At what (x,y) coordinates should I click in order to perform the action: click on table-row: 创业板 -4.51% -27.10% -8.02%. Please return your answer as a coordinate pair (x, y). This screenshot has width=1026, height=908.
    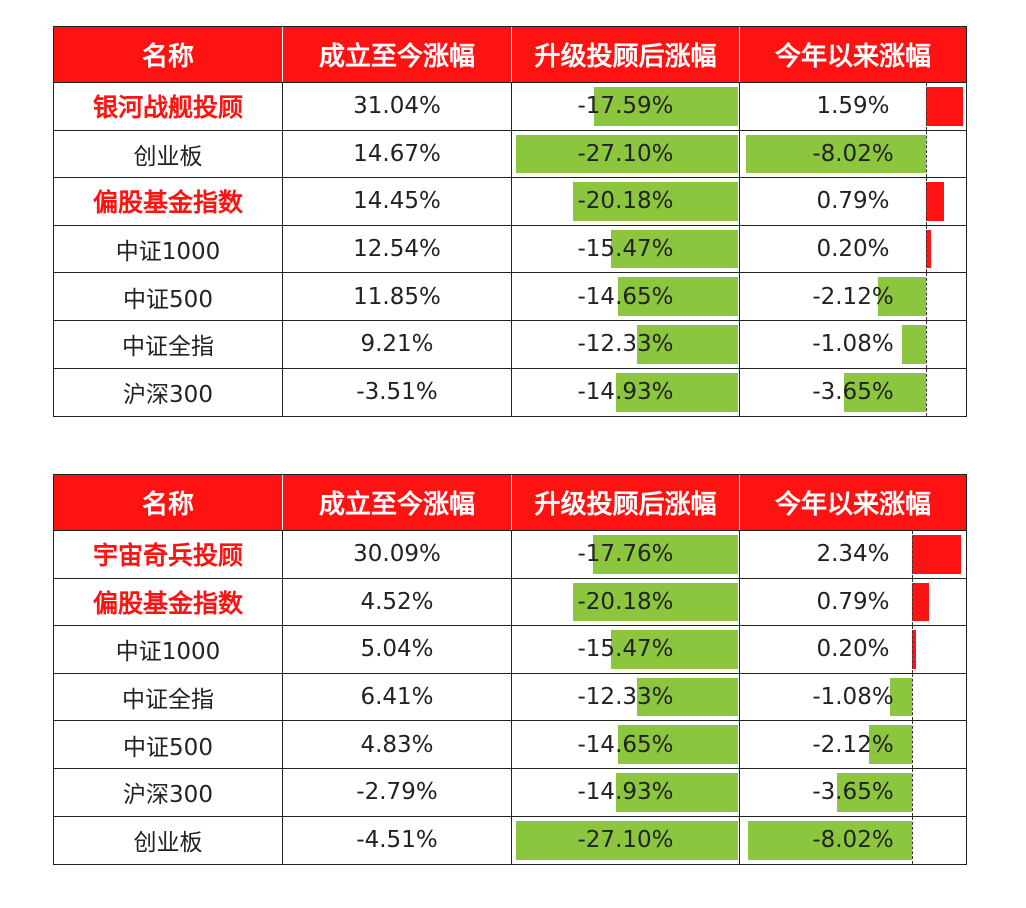
    Looking at the image, I should click on (510, 840).